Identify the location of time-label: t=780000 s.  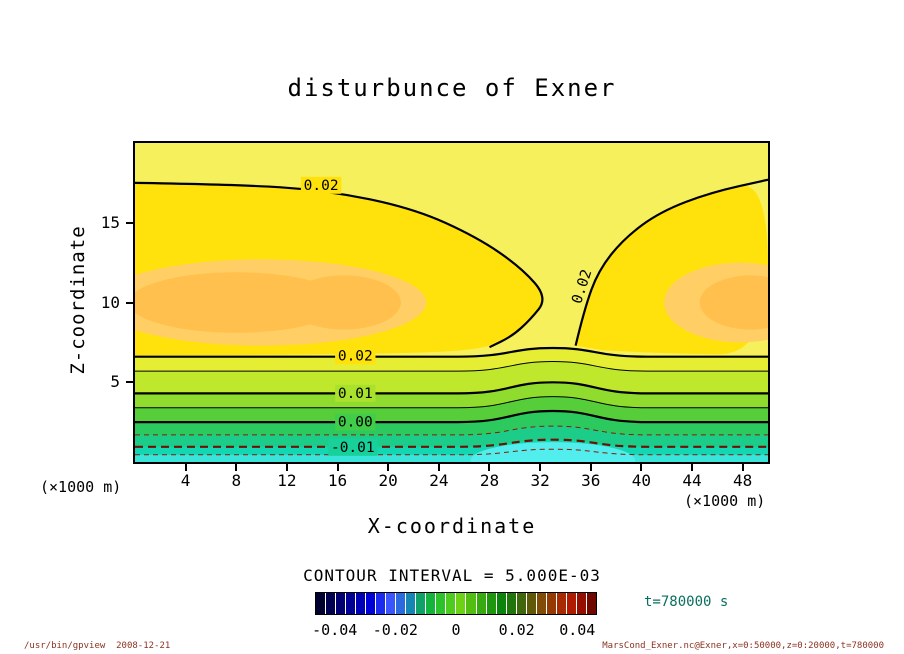
(686, 602).